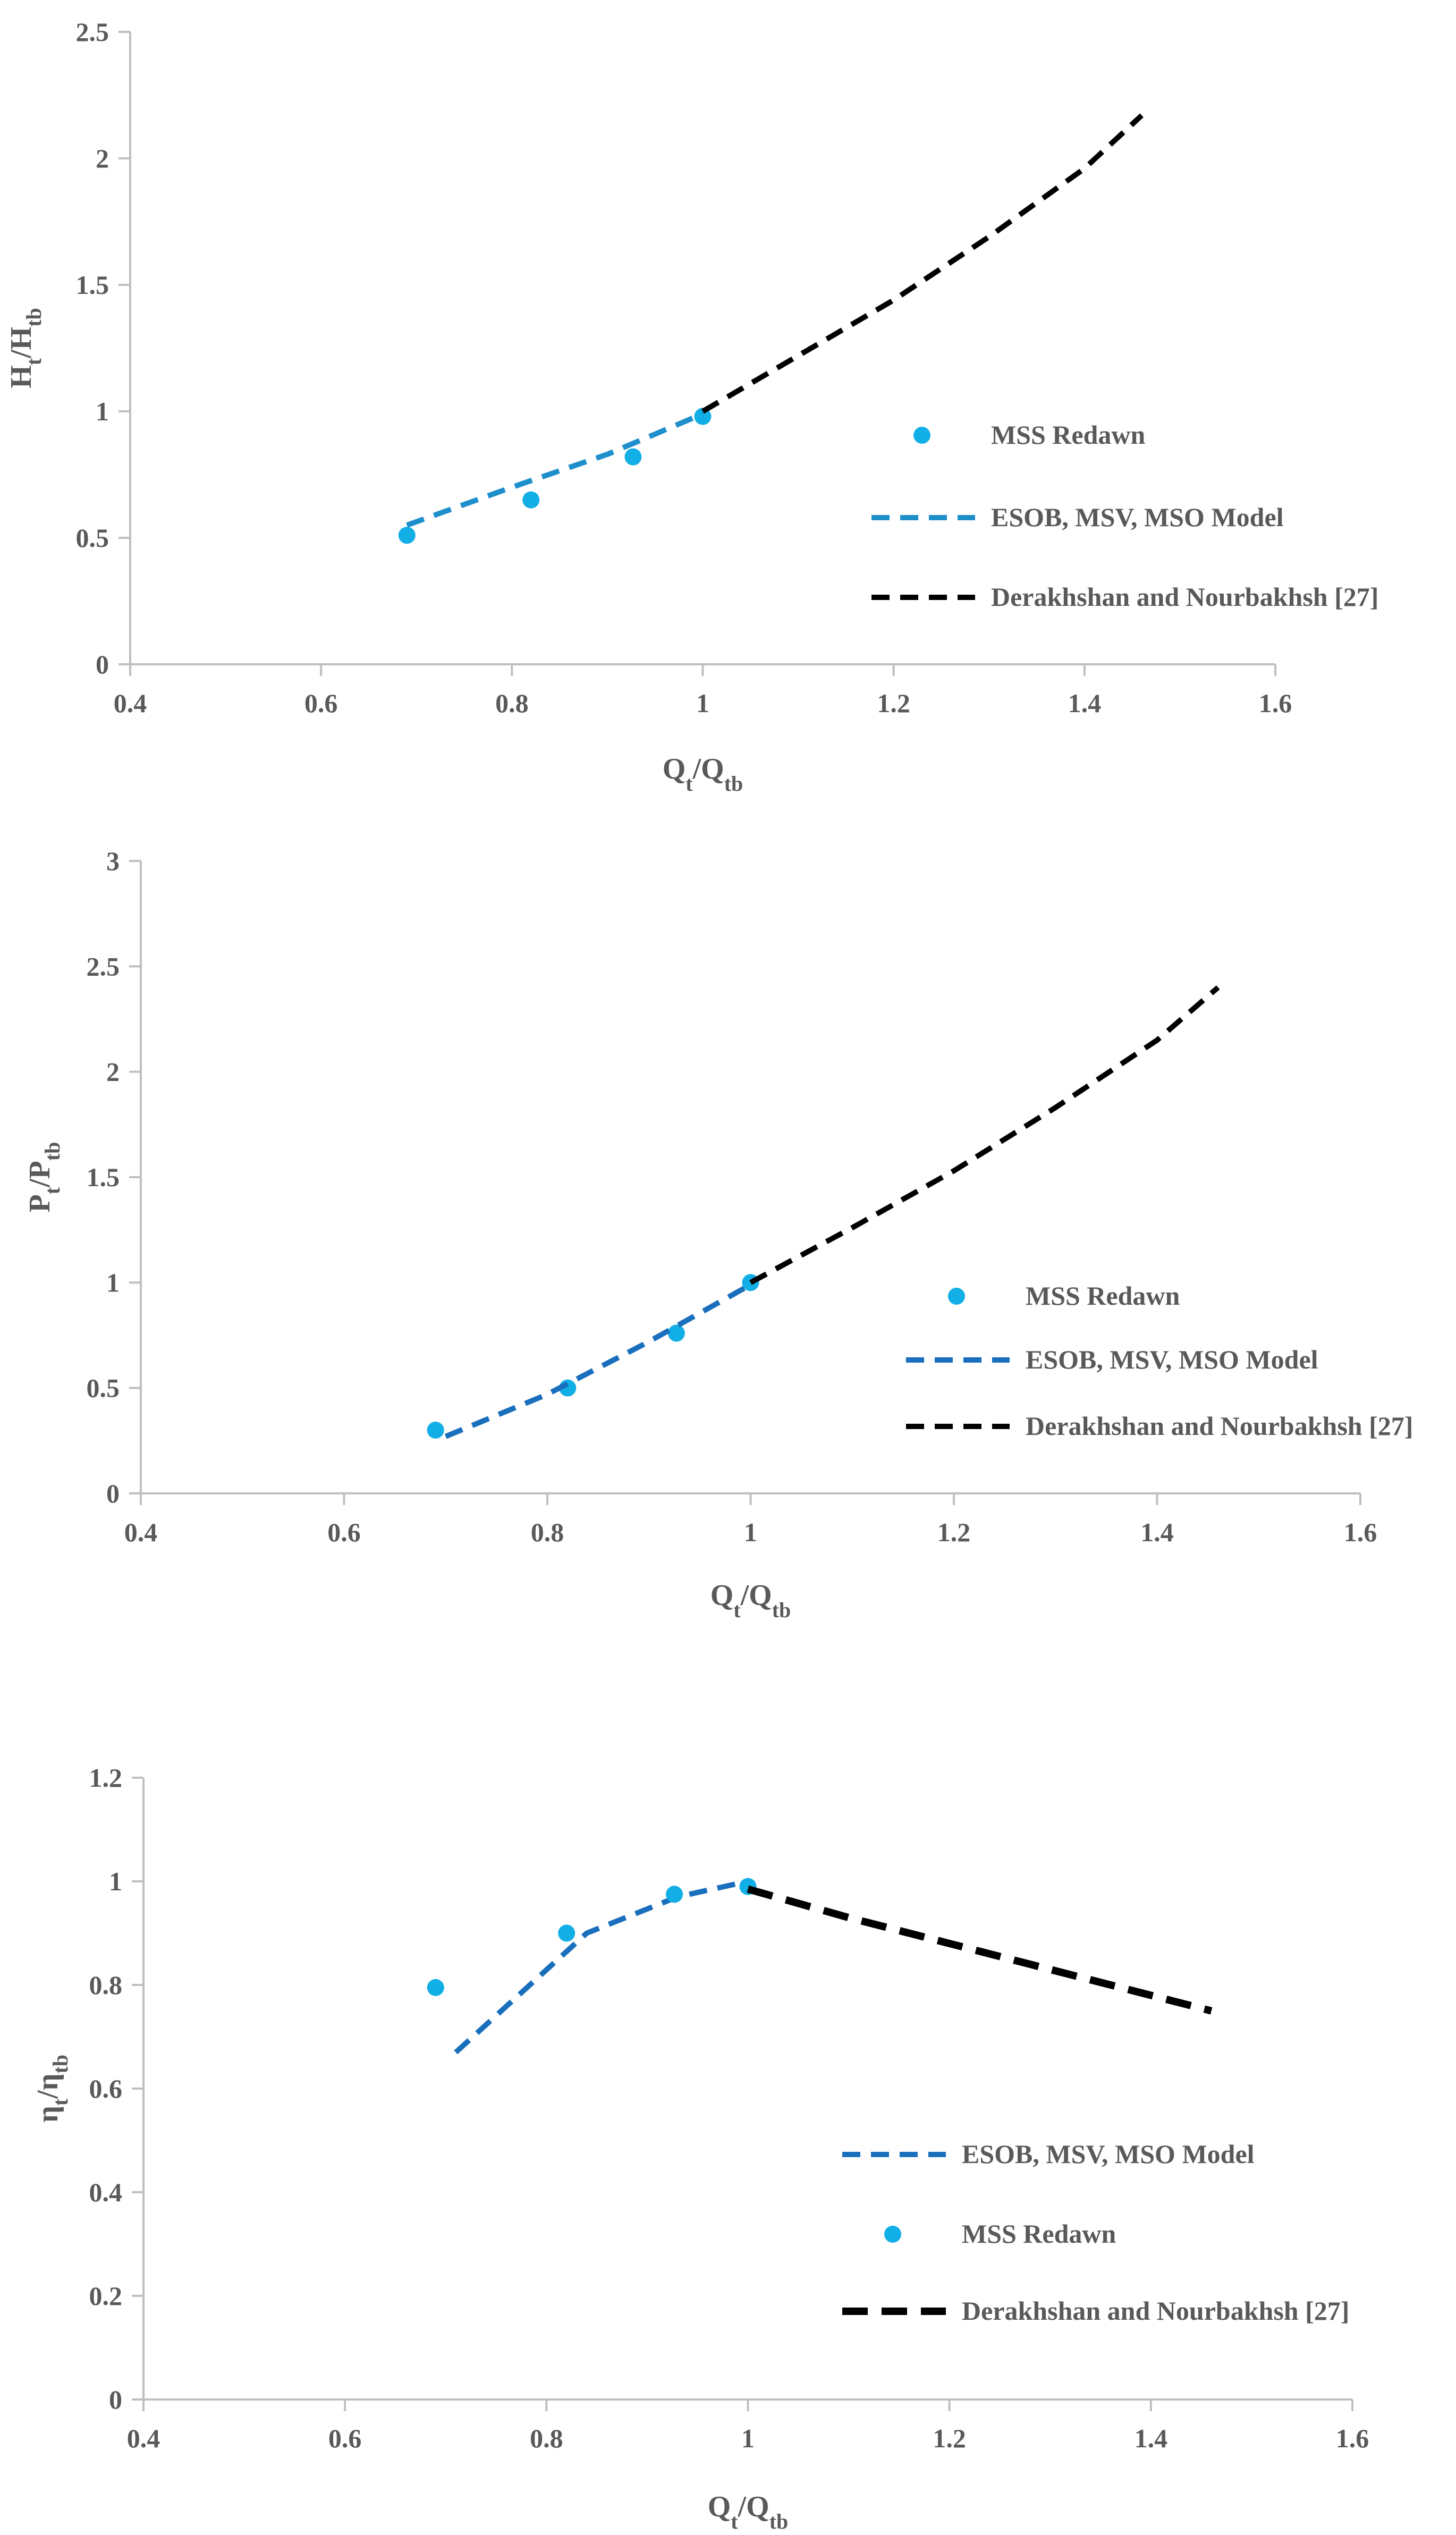 This screenshot has height=2535, width=1456. What do you see at coordinates (106, 2088) in the screenshot?
I see `y-tick-label: 0.6` at bounding box center [106, 2088].